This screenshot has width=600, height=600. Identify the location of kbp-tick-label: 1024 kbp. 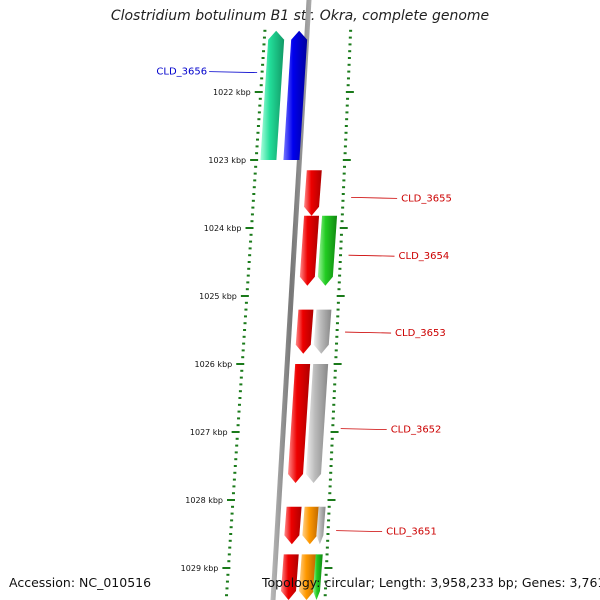
(223, 228).